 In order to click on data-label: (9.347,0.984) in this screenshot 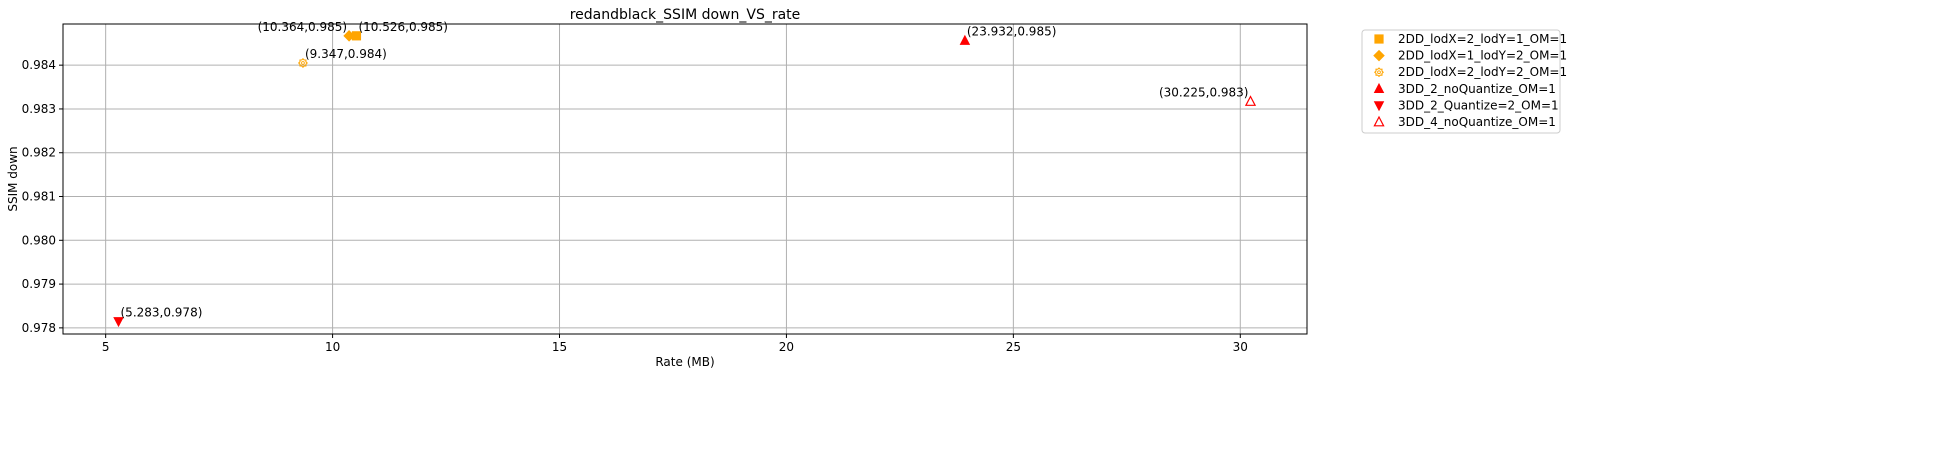, I will do `click(346, 54)`.